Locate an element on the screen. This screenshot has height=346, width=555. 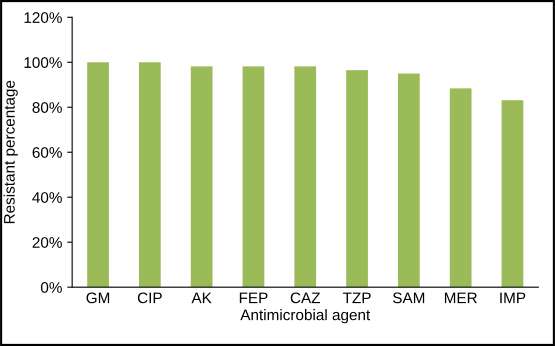
y-tick-label: 120% is located at coordinates (43, 17).